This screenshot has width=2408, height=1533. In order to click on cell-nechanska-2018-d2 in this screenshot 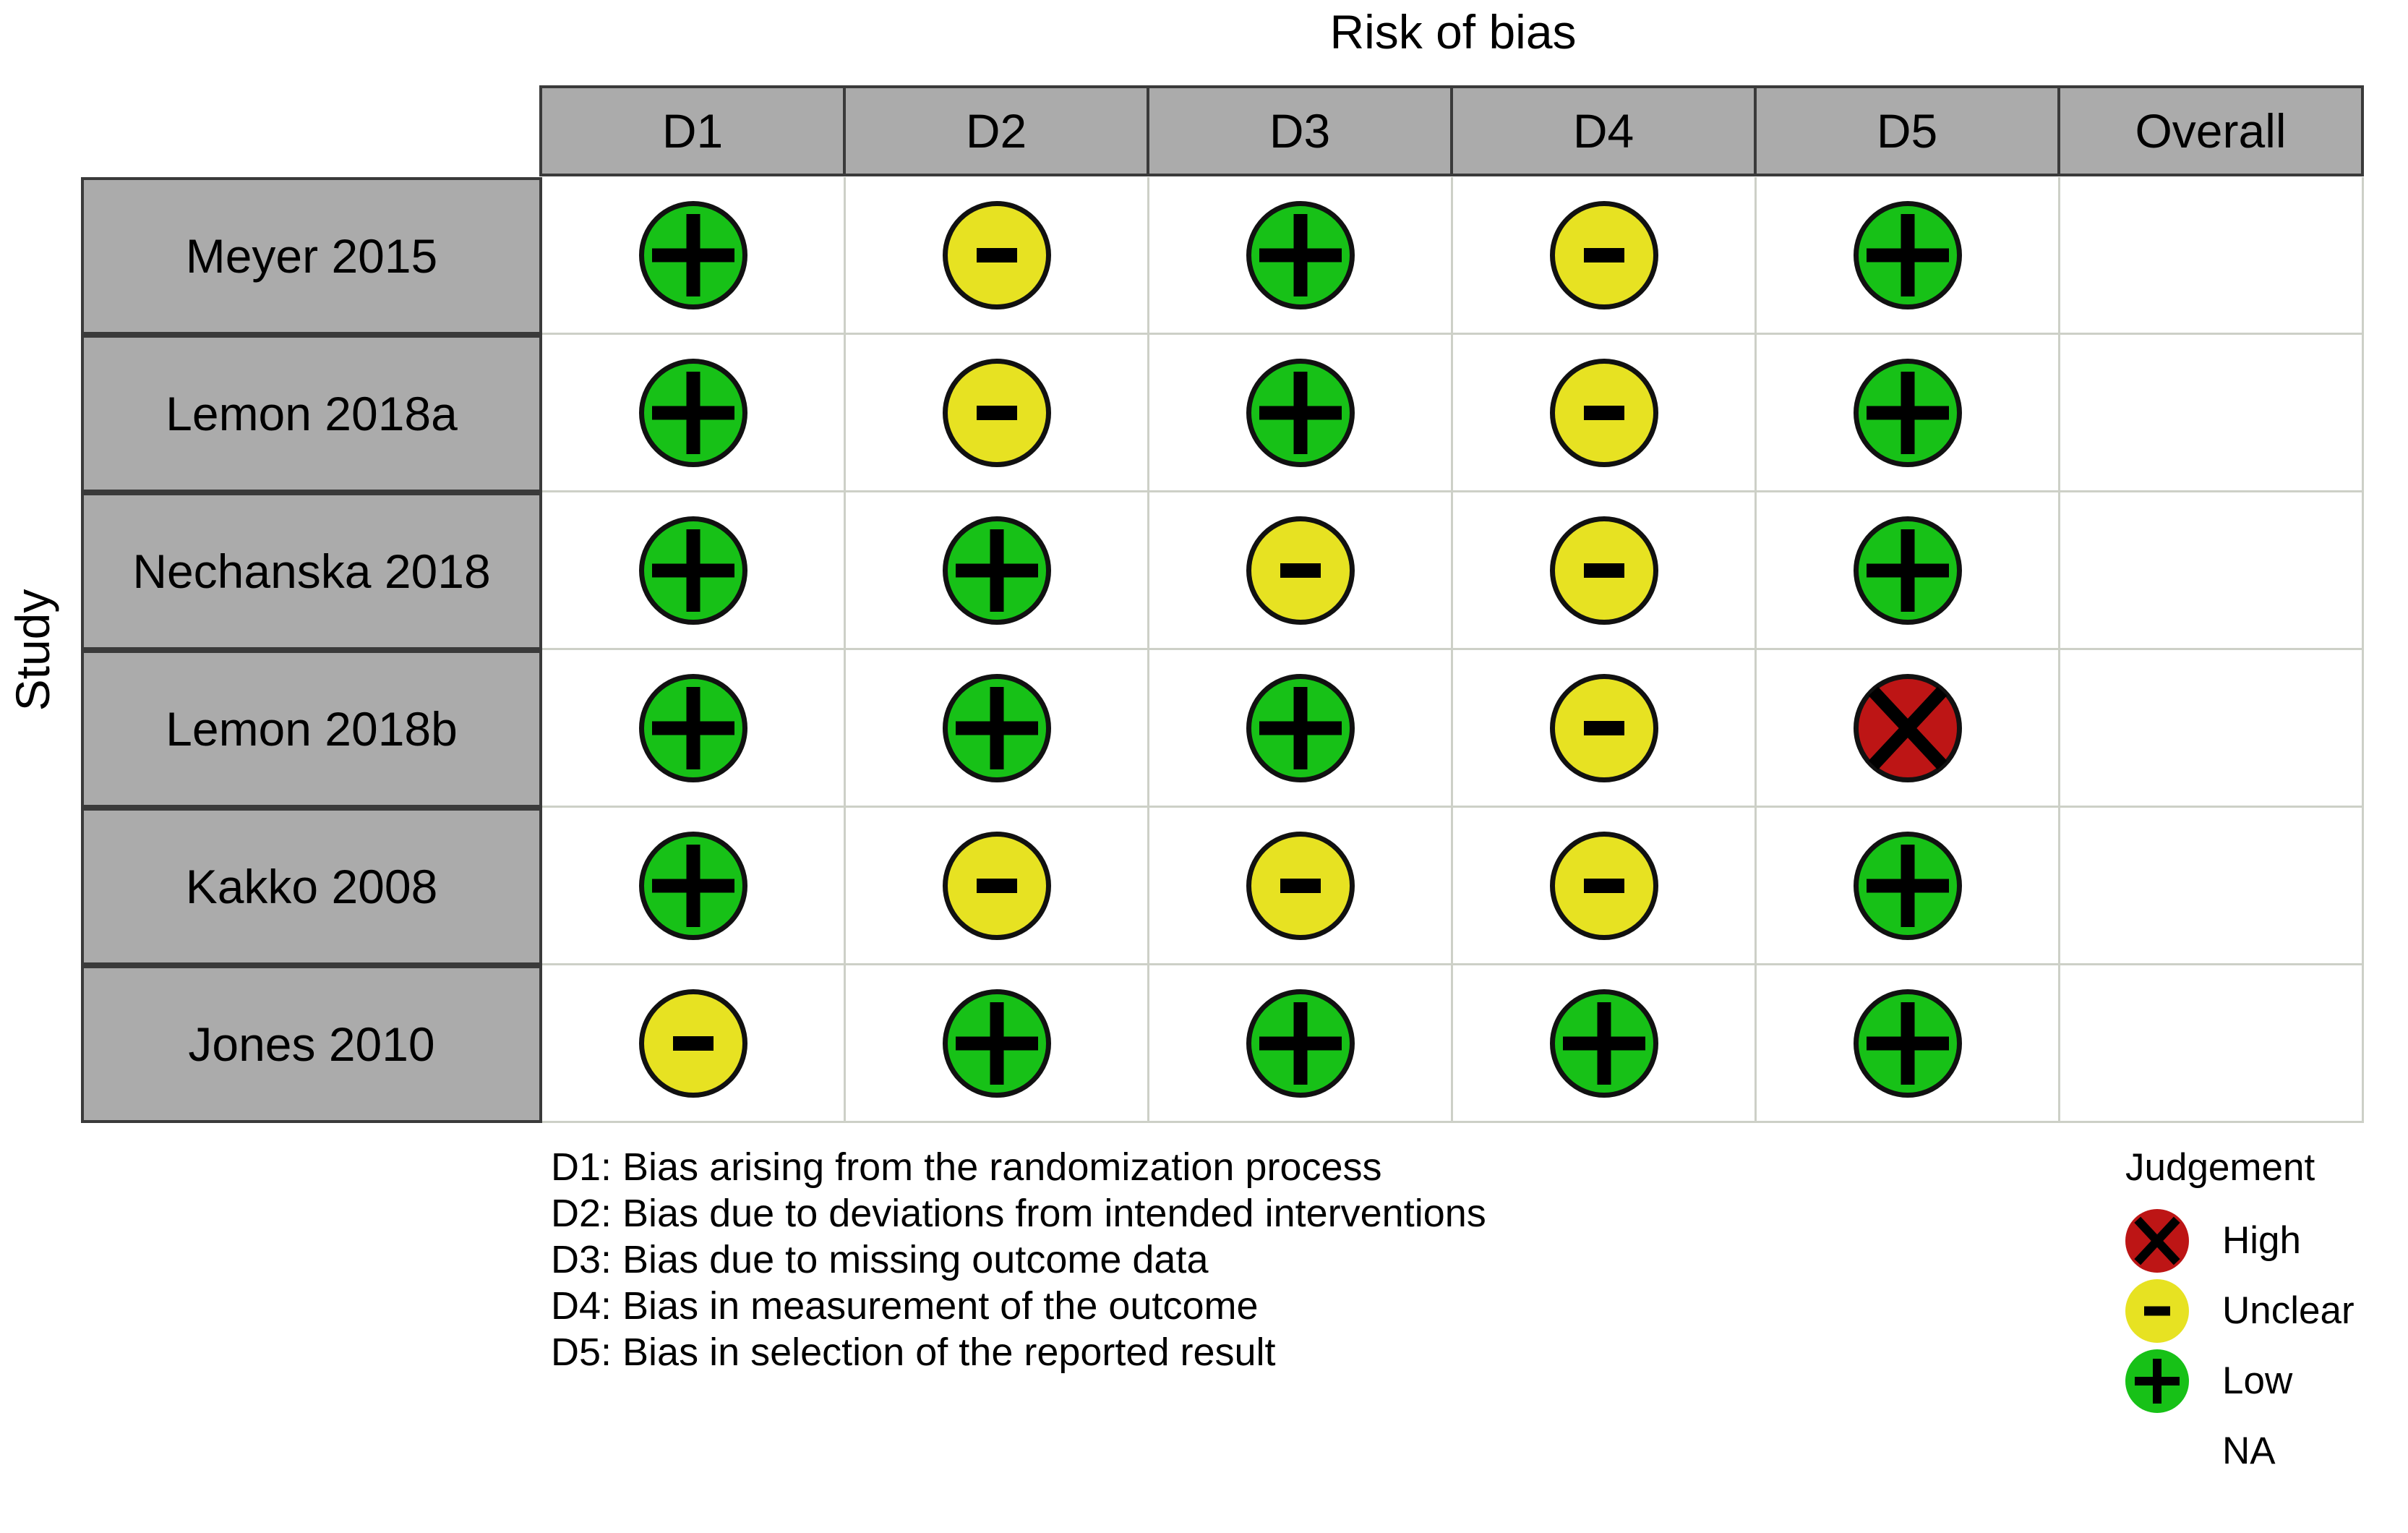, I will do `click(997, 571)`.